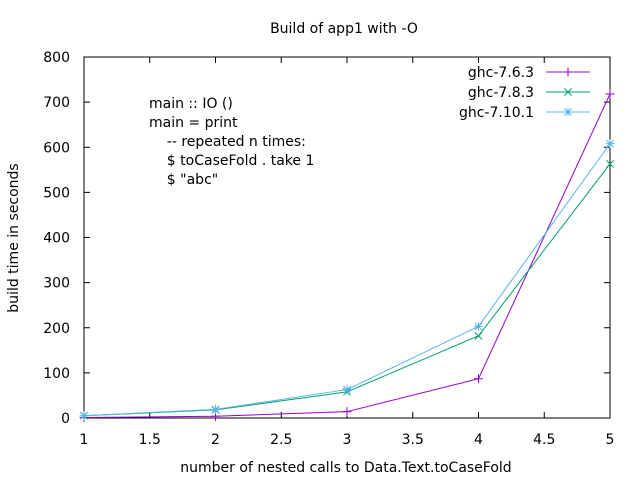 The width and height of the screenshot is (640, 484). Describe the element at coordinates (496, 113) in the screenshot. I see `legend-label: ghc-7.10.1` at that location.